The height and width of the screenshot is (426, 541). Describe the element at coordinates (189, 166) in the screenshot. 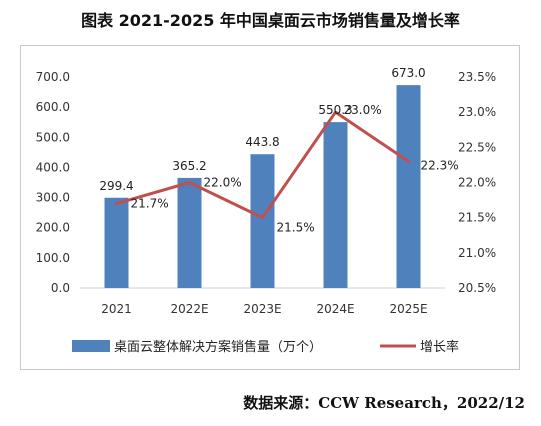

I see `bar-data-label: 365.2` at that location.